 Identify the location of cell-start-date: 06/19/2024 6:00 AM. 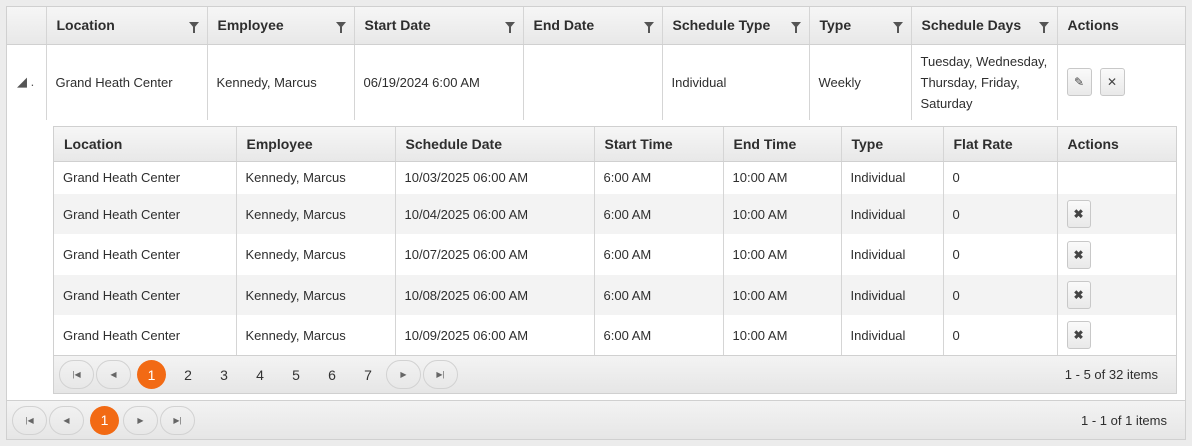
(438, 82).